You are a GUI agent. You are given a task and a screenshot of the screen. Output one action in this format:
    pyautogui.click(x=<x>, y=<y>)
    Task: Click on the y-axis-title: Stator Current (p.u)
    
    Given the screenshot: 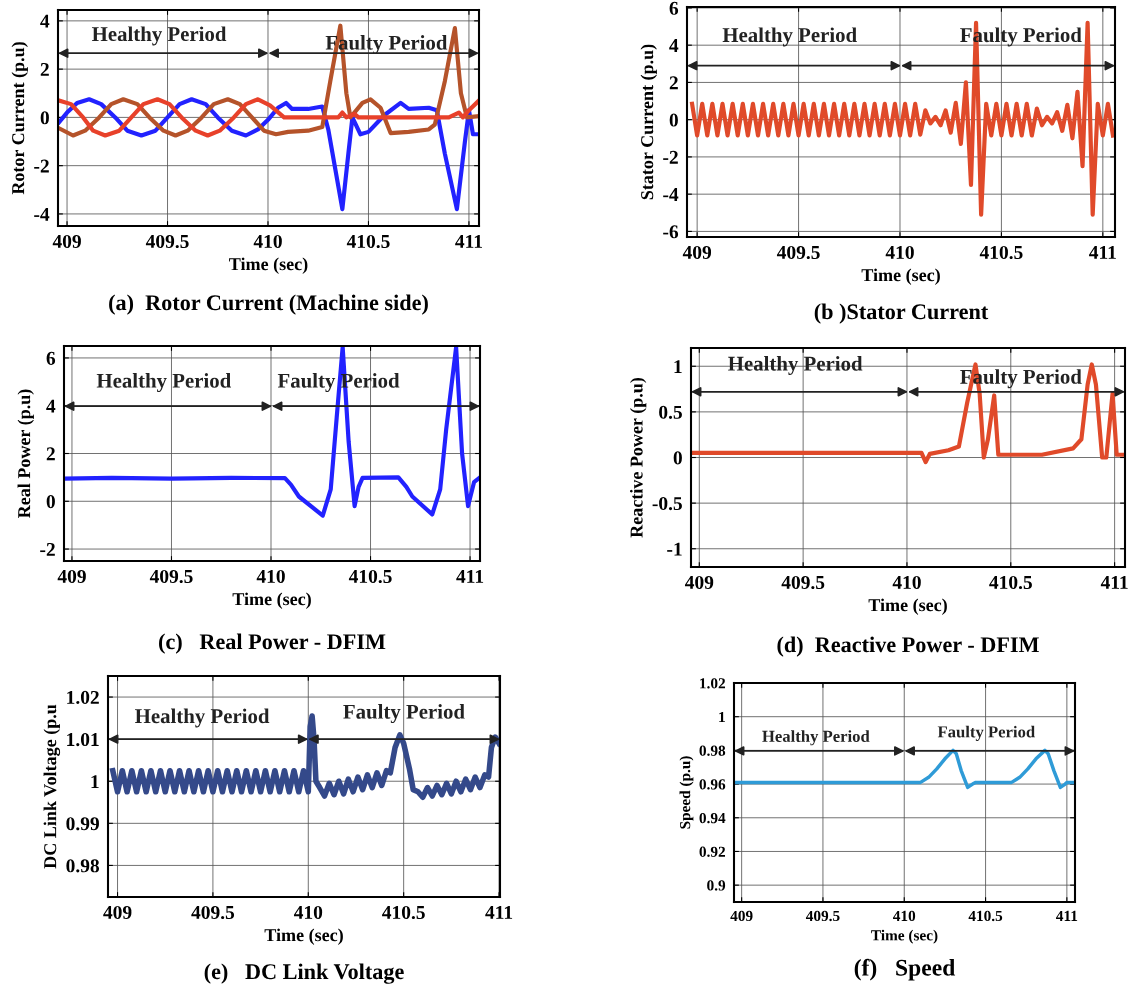 What is the action you would take?
    pyautogui.click(x=648, y=122)
    